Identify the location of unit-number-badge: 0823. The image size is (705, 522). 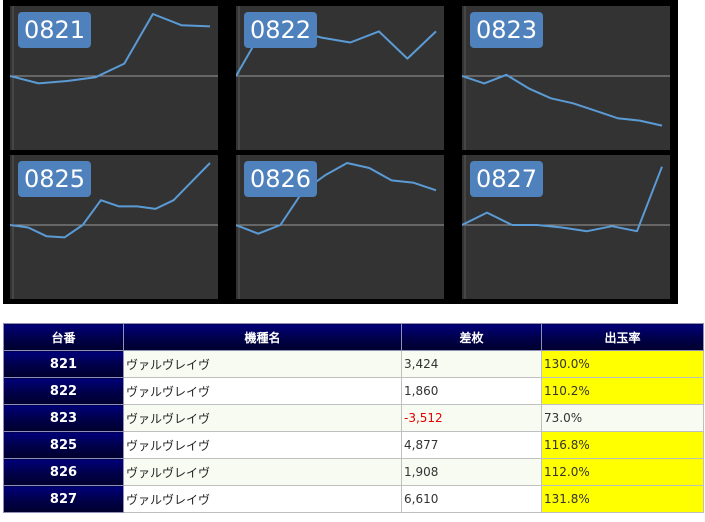
(507, 30).